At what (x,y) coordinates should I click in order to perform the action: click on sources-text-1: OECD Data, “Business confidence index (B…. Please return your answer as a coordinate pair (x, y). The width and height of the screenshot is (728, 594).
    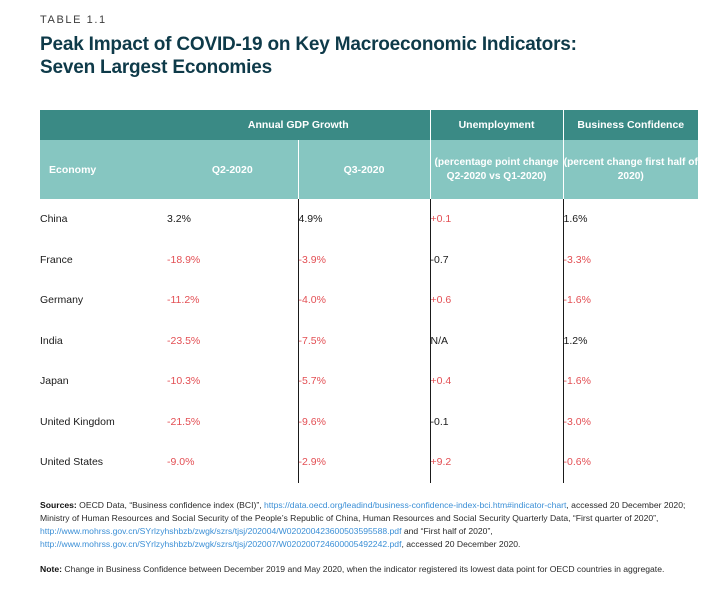
    Looking at the image, I should click on (170, 505).